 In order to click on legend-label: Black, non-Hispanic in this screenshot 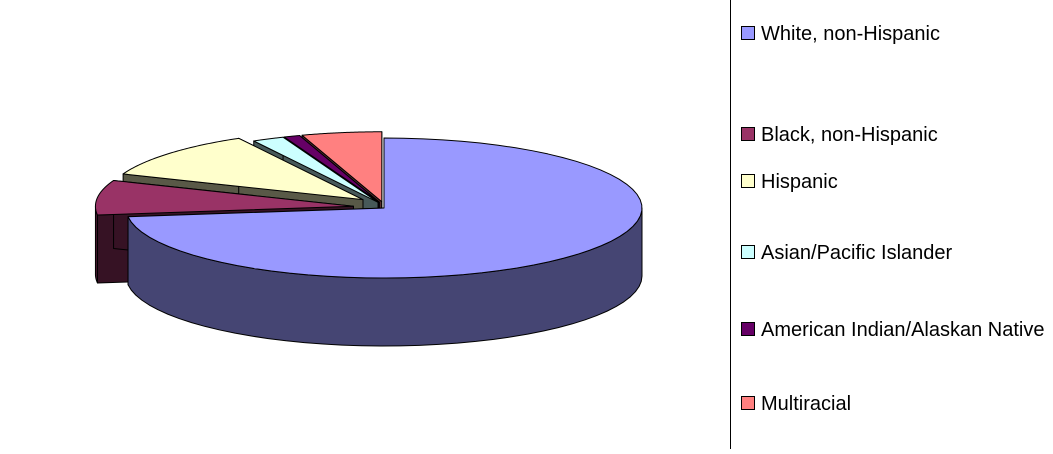, I will do `click(849, 135)`.